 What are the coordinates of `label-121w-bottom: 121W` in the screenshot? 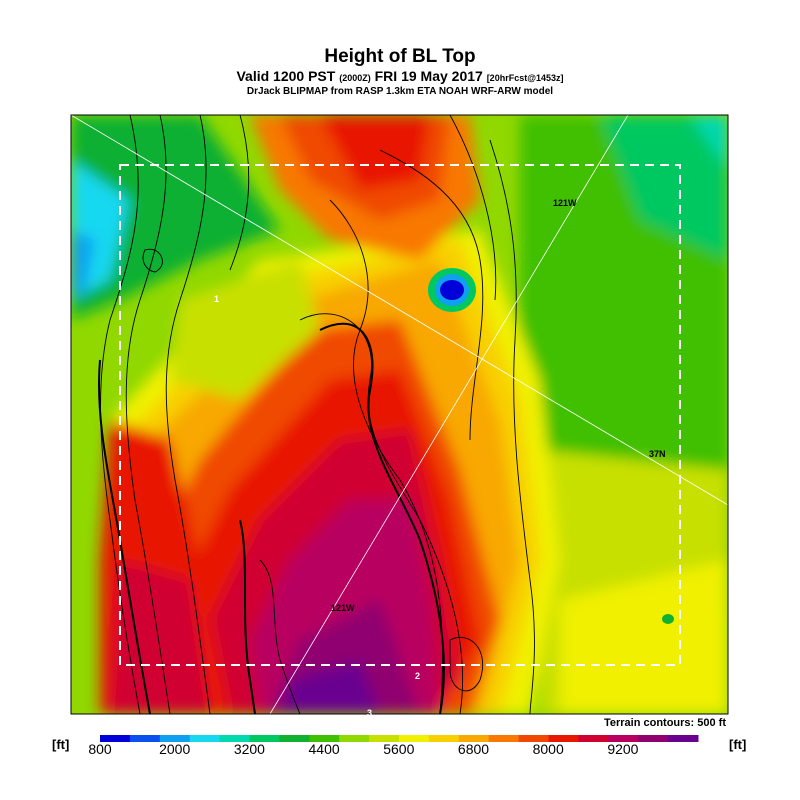 It's located at (343, 608).